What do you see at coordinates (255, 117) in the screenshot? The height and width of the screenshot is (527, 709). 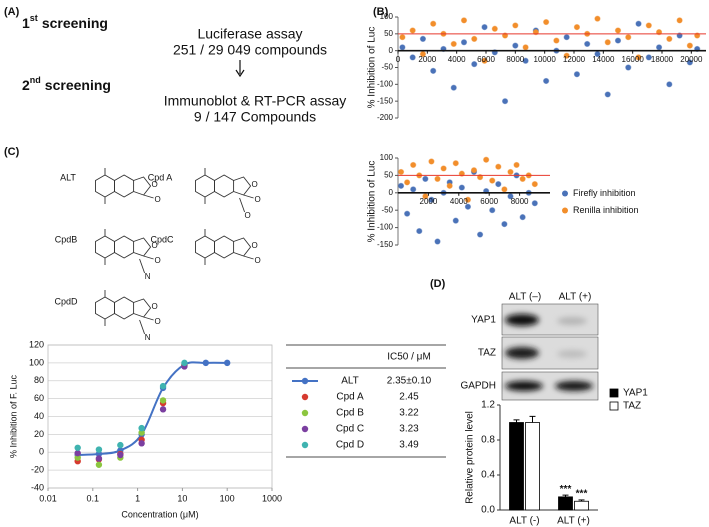 I see `result: 9 / 147 Compounds` at bounding box center [255, 117].